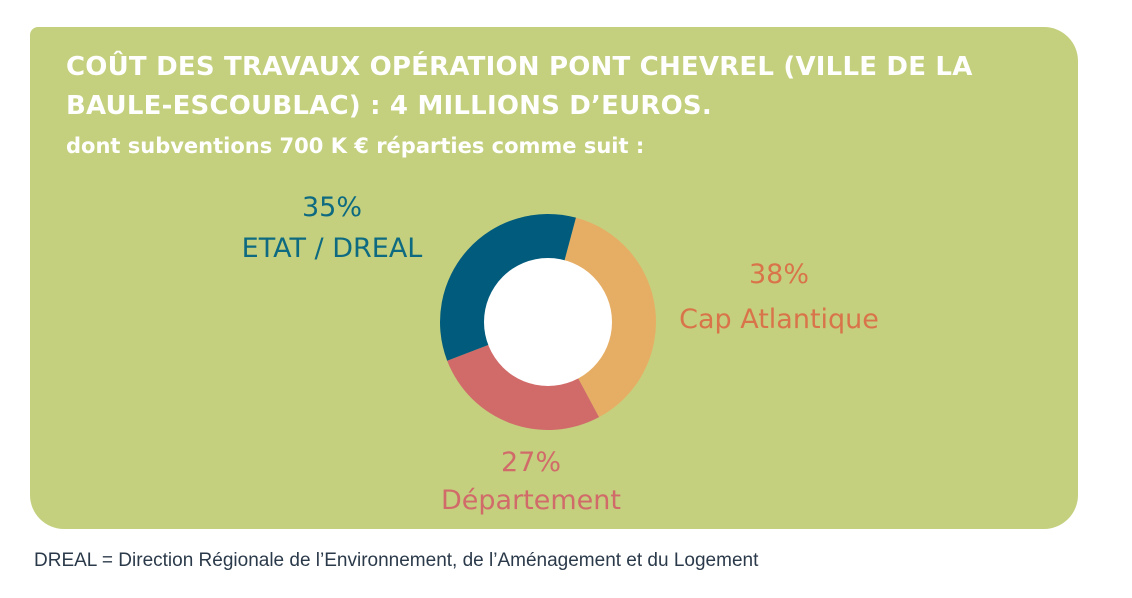  I want to click on slice-percent-label: 27%, so click(531, 462).